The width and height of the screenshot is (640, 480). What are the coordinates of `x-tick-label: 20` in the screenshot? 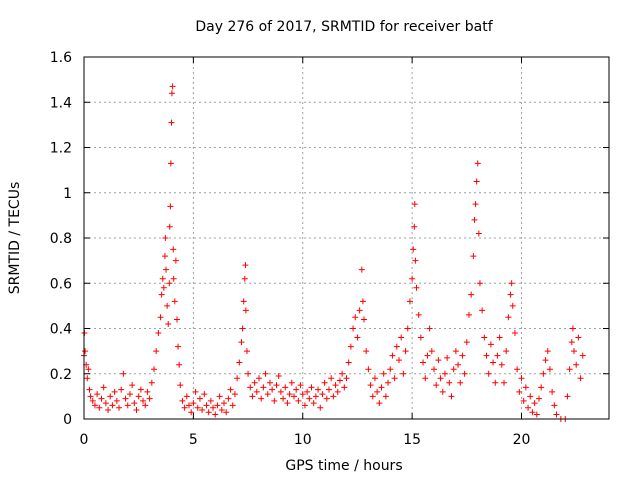 It's located at (522, 440).